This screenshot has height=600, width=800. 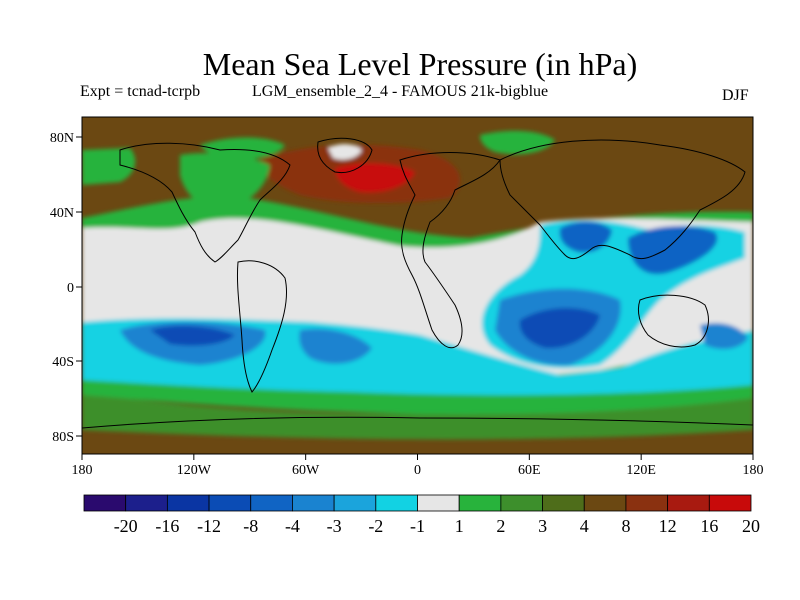 I want to click on colorbar-label: 20, so click(x=751, y=526).